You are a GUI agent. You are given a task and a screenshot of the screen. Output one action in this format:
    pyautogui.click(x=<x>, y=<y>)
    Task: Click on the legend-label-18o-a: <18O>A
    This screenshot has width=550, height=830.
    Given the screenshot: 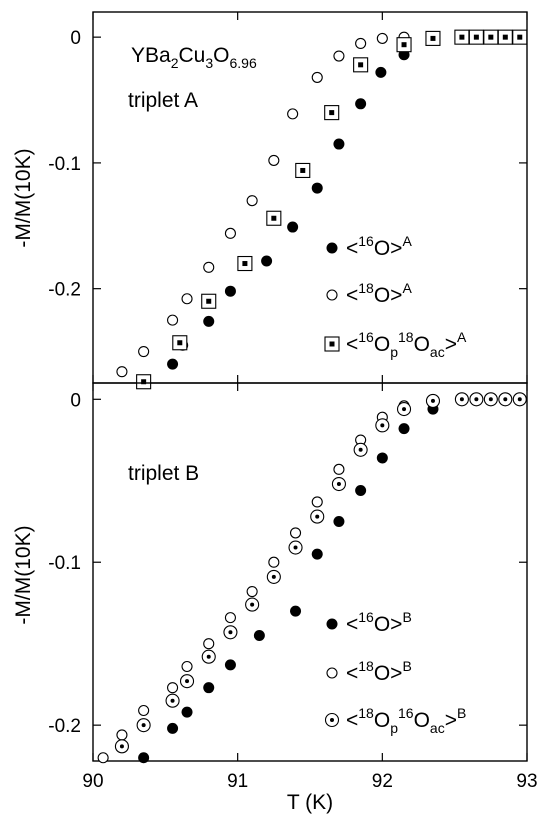 What is the action you would take?
    pyautogui.click(x=379, y=293)
    